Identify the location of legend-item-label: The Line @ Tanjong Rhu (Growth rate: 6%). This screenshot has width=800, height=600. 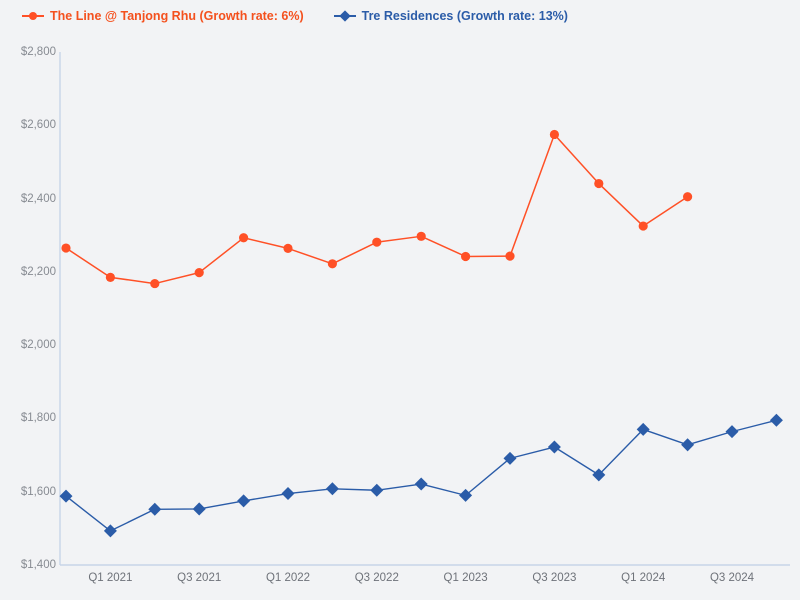
(177, 15).